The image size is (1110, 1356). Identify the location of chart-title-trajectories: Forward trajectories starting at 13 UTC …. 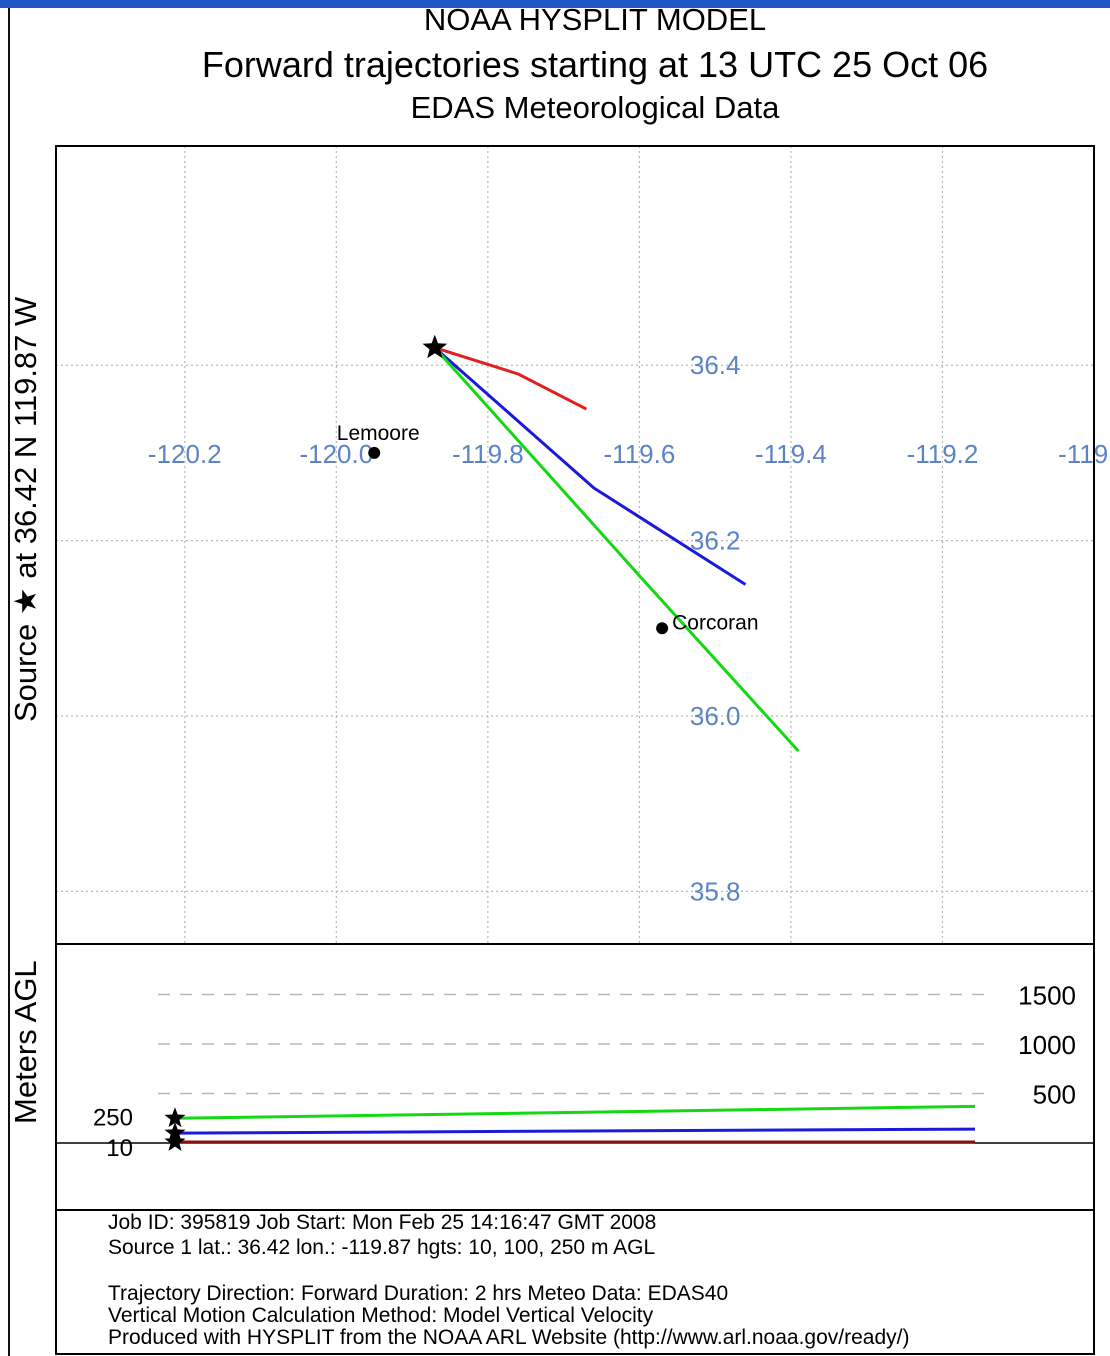
(595, 64).